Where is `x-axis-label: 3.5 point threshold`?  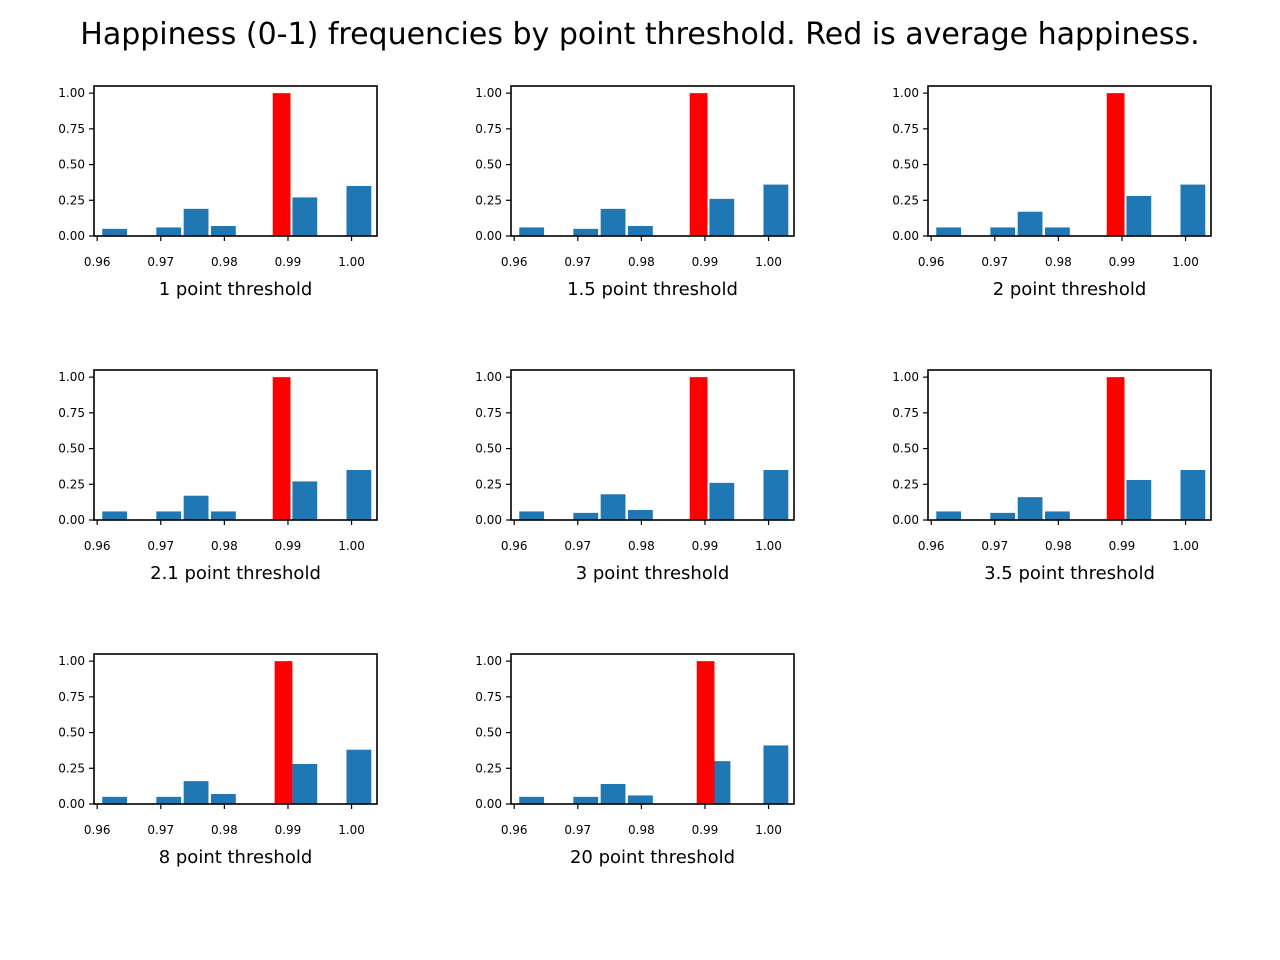 x-axis-label: 3.5 point threshold is located at coordinates (1069, 573).